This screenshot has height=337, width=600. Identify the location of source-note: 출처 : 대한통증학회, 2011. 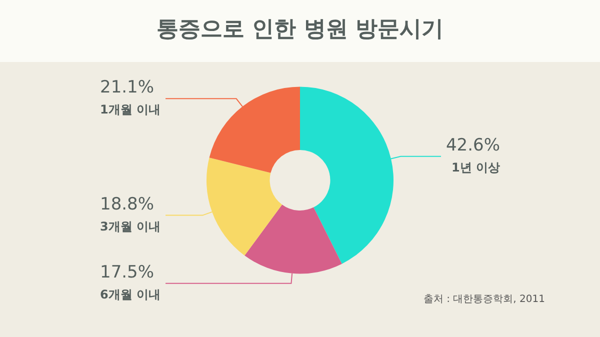
(484, 299).